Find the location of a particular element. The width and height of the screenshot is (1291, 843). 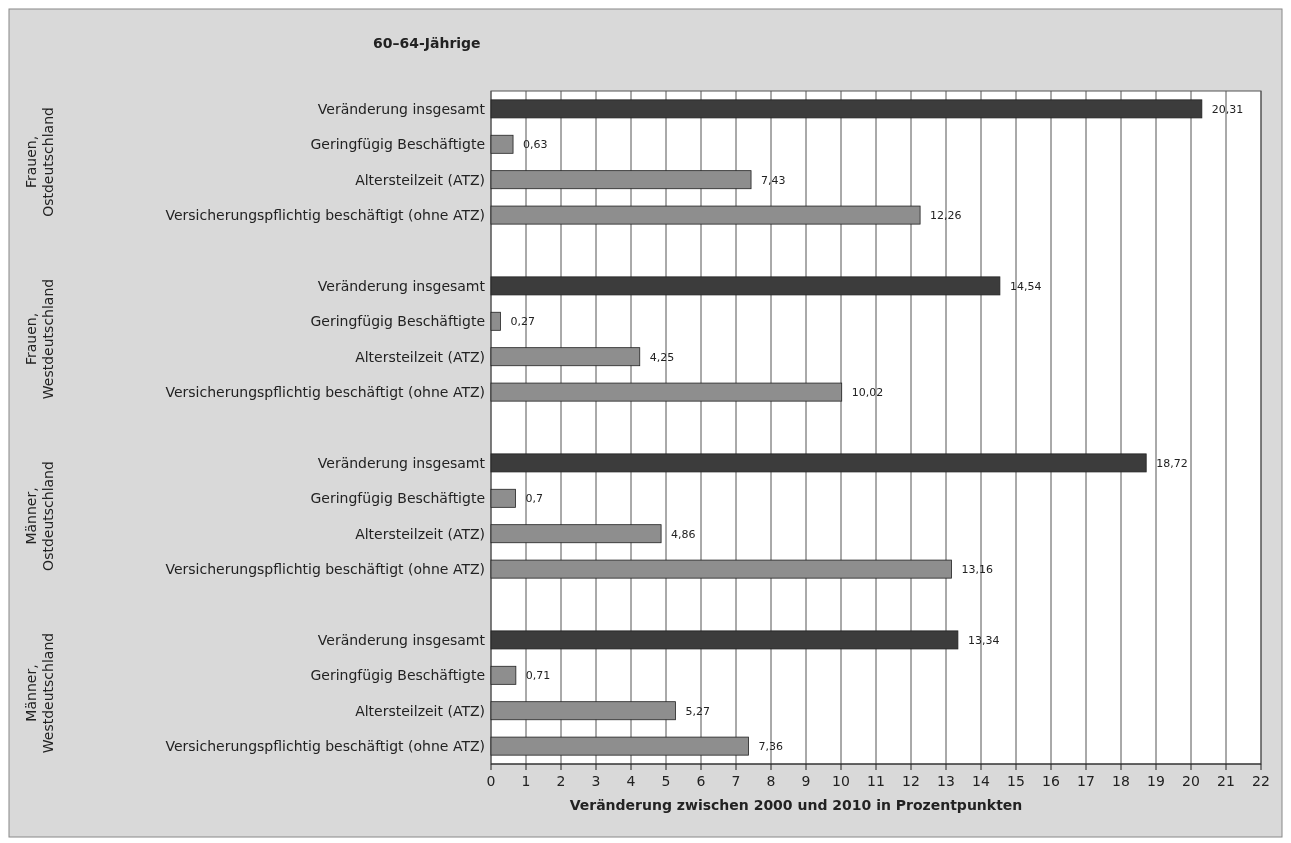

x-tick-label: 7 is located at coordinates (736, 781).